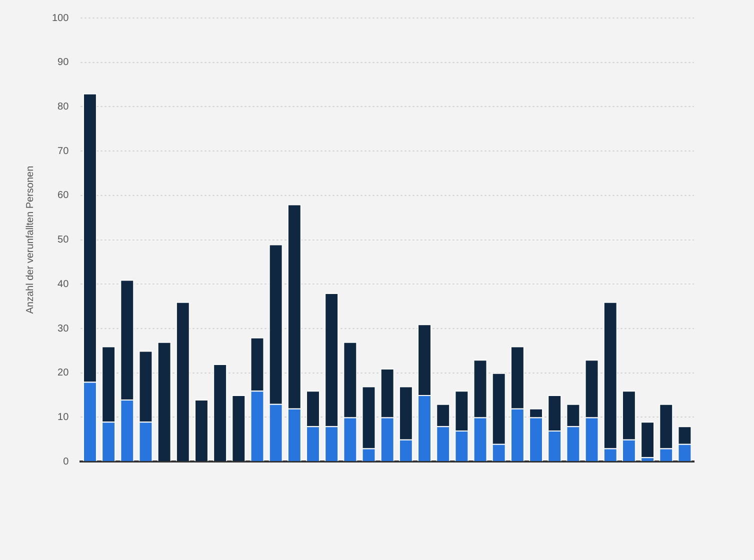  I want to click on y-tick-label: 20, so click(64, 373).